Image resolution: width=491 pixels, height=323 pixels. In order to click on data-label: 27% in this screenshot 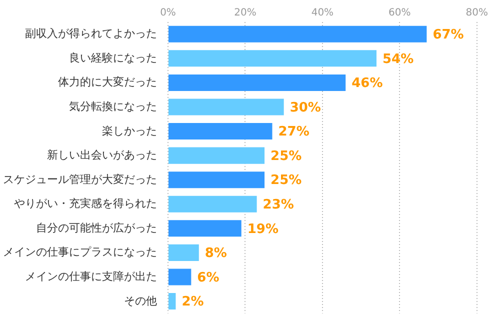, I will do `click(294, 132)`.